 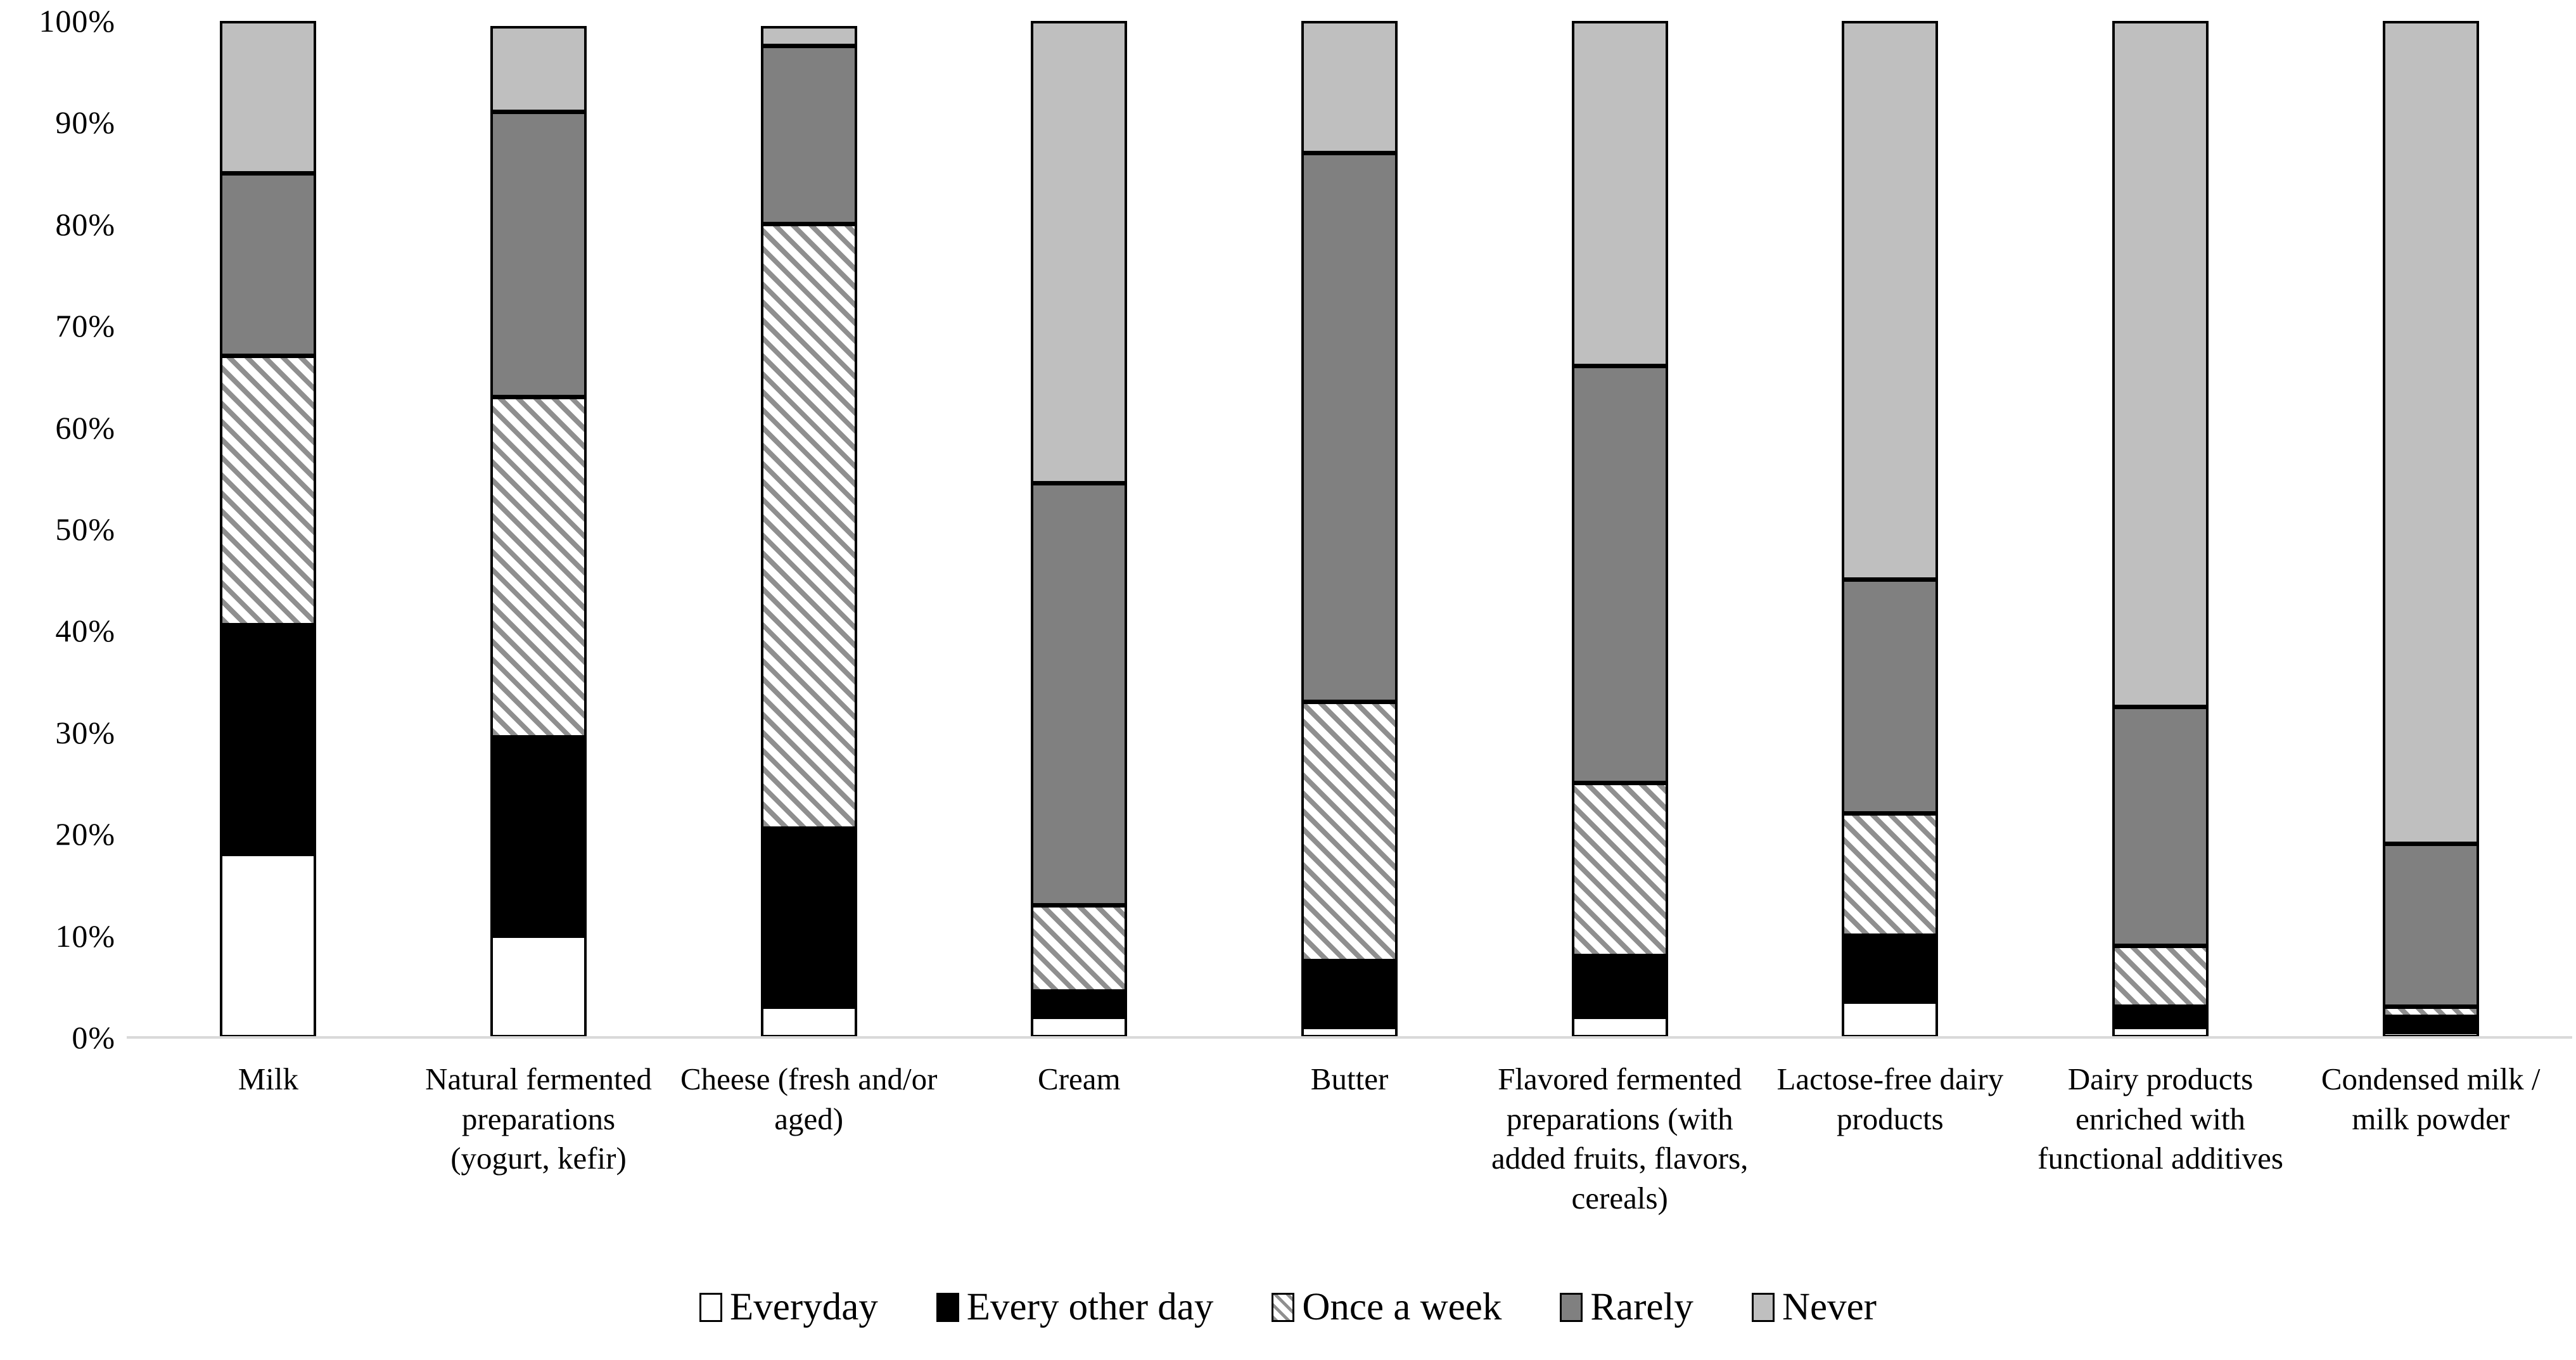 What do you see at coordinates (85, 834) in the screenshot?
I see `y-axis-tick-label: 20%` at bounding box center [85, 834].